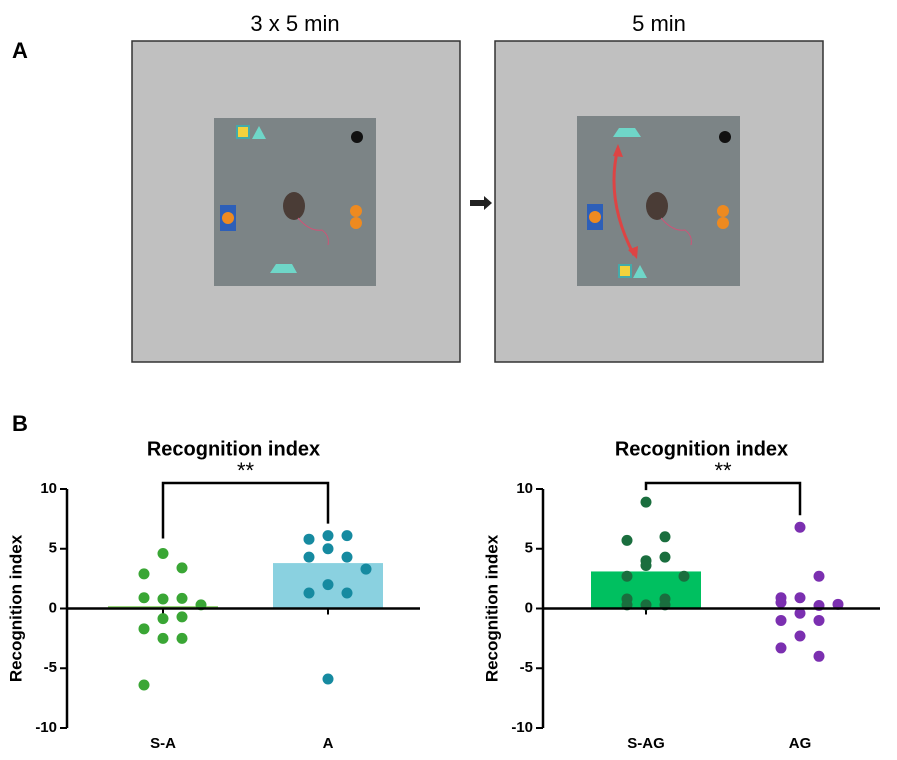 This screenshot has height=760, width=897. Describe the element at coordinates (800, 743) in the screenshot. I see `x-tick-label: AG` at that location.